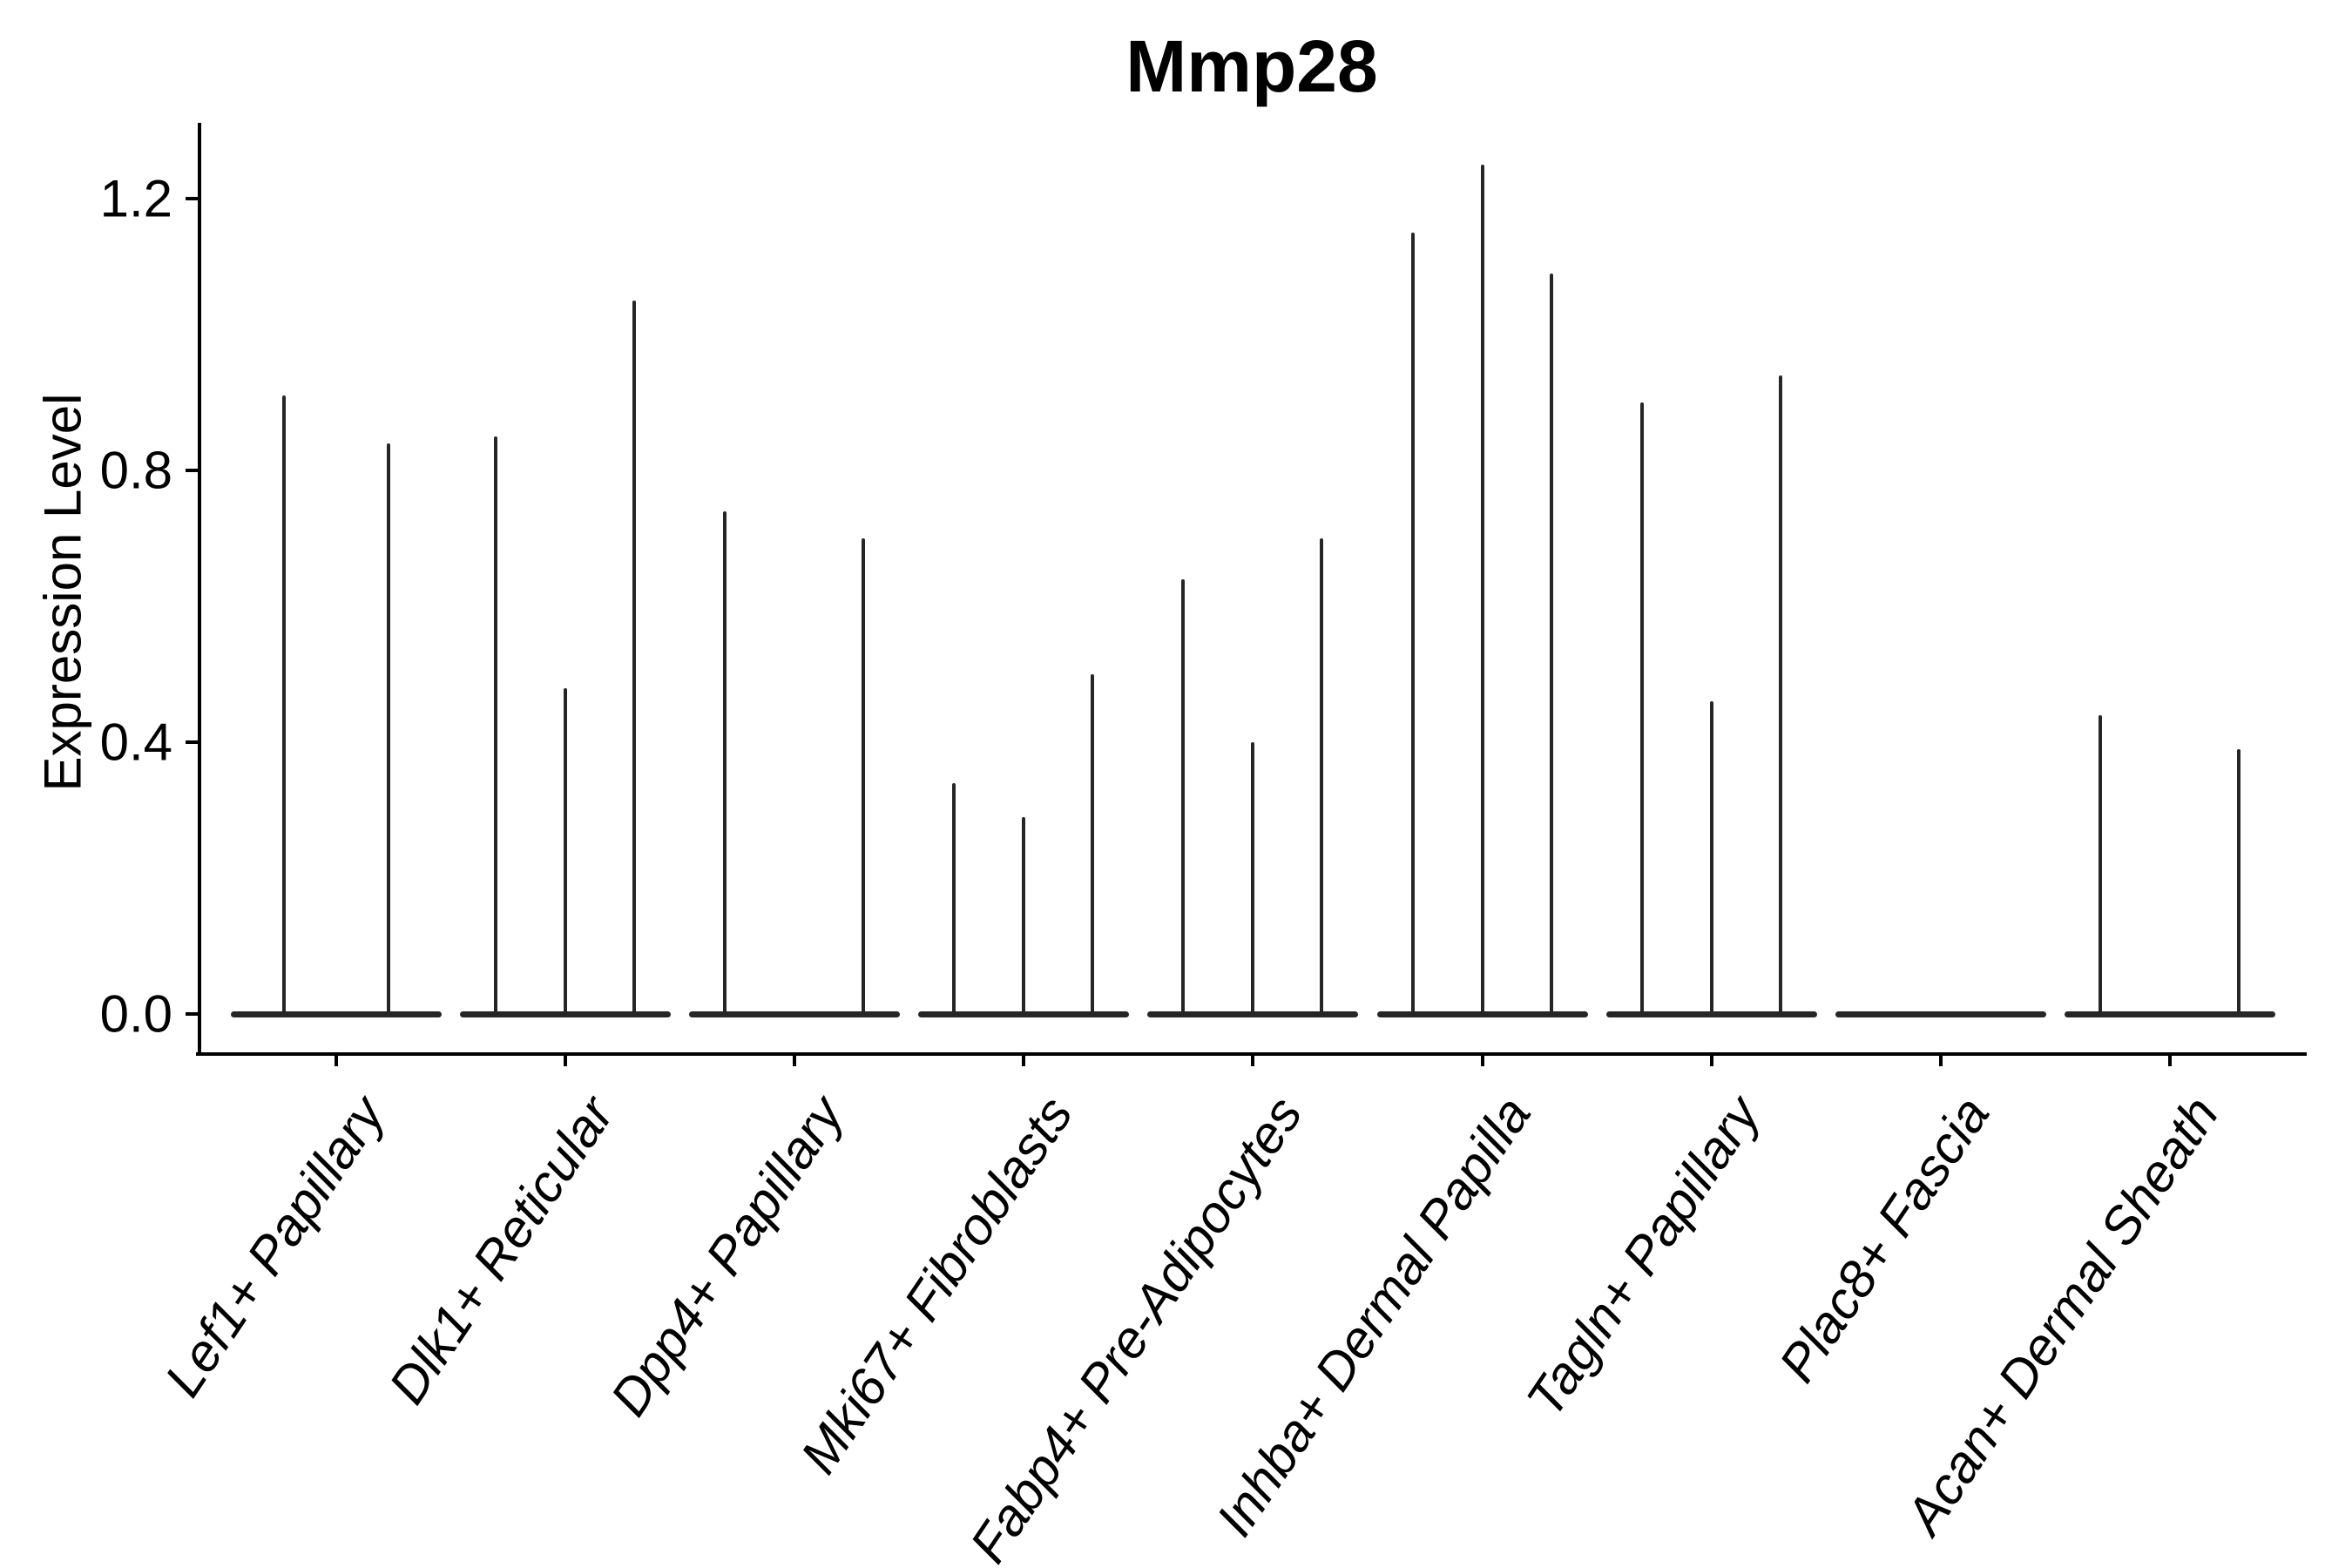  What do you see at coordinates (135, 742) in the screenshot?
I see `y-tick-label: 0.4` at bounding box center [135, 742].